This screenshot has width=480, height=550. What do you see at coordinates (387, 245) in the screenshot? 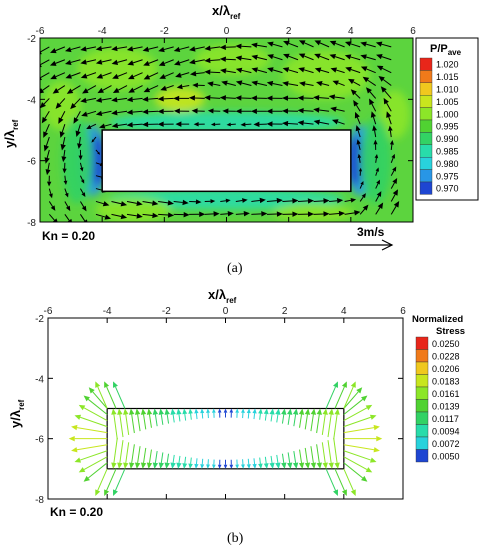
I see `reference-vector-head` at bounding box center [387, 245].